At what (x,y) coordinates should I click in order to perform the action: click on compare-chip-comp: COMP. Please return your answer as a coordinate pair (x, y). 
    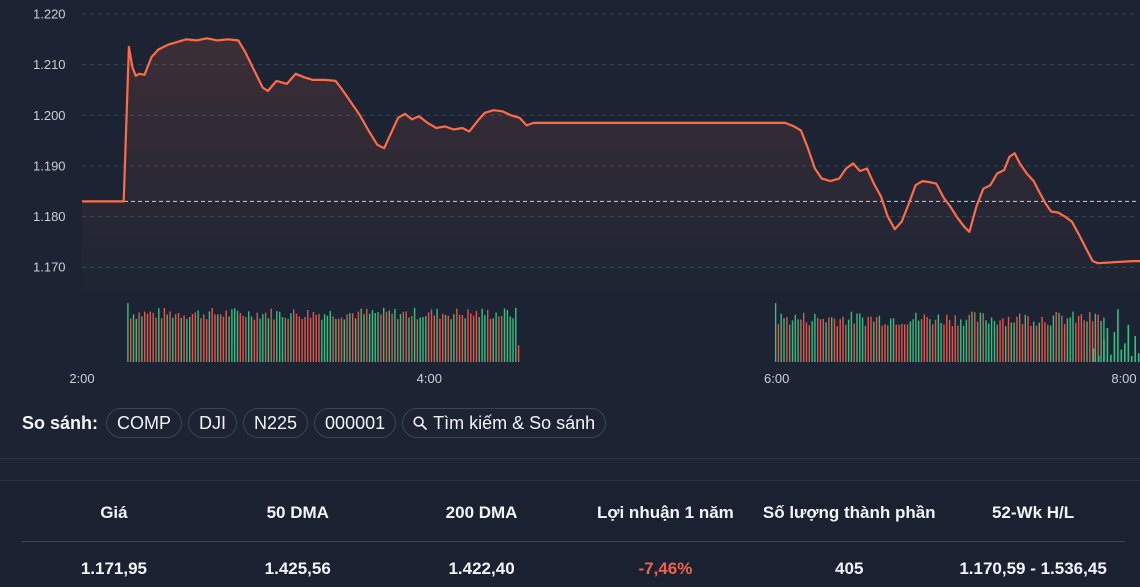
    Looking at the image, I should click on (144, 423).